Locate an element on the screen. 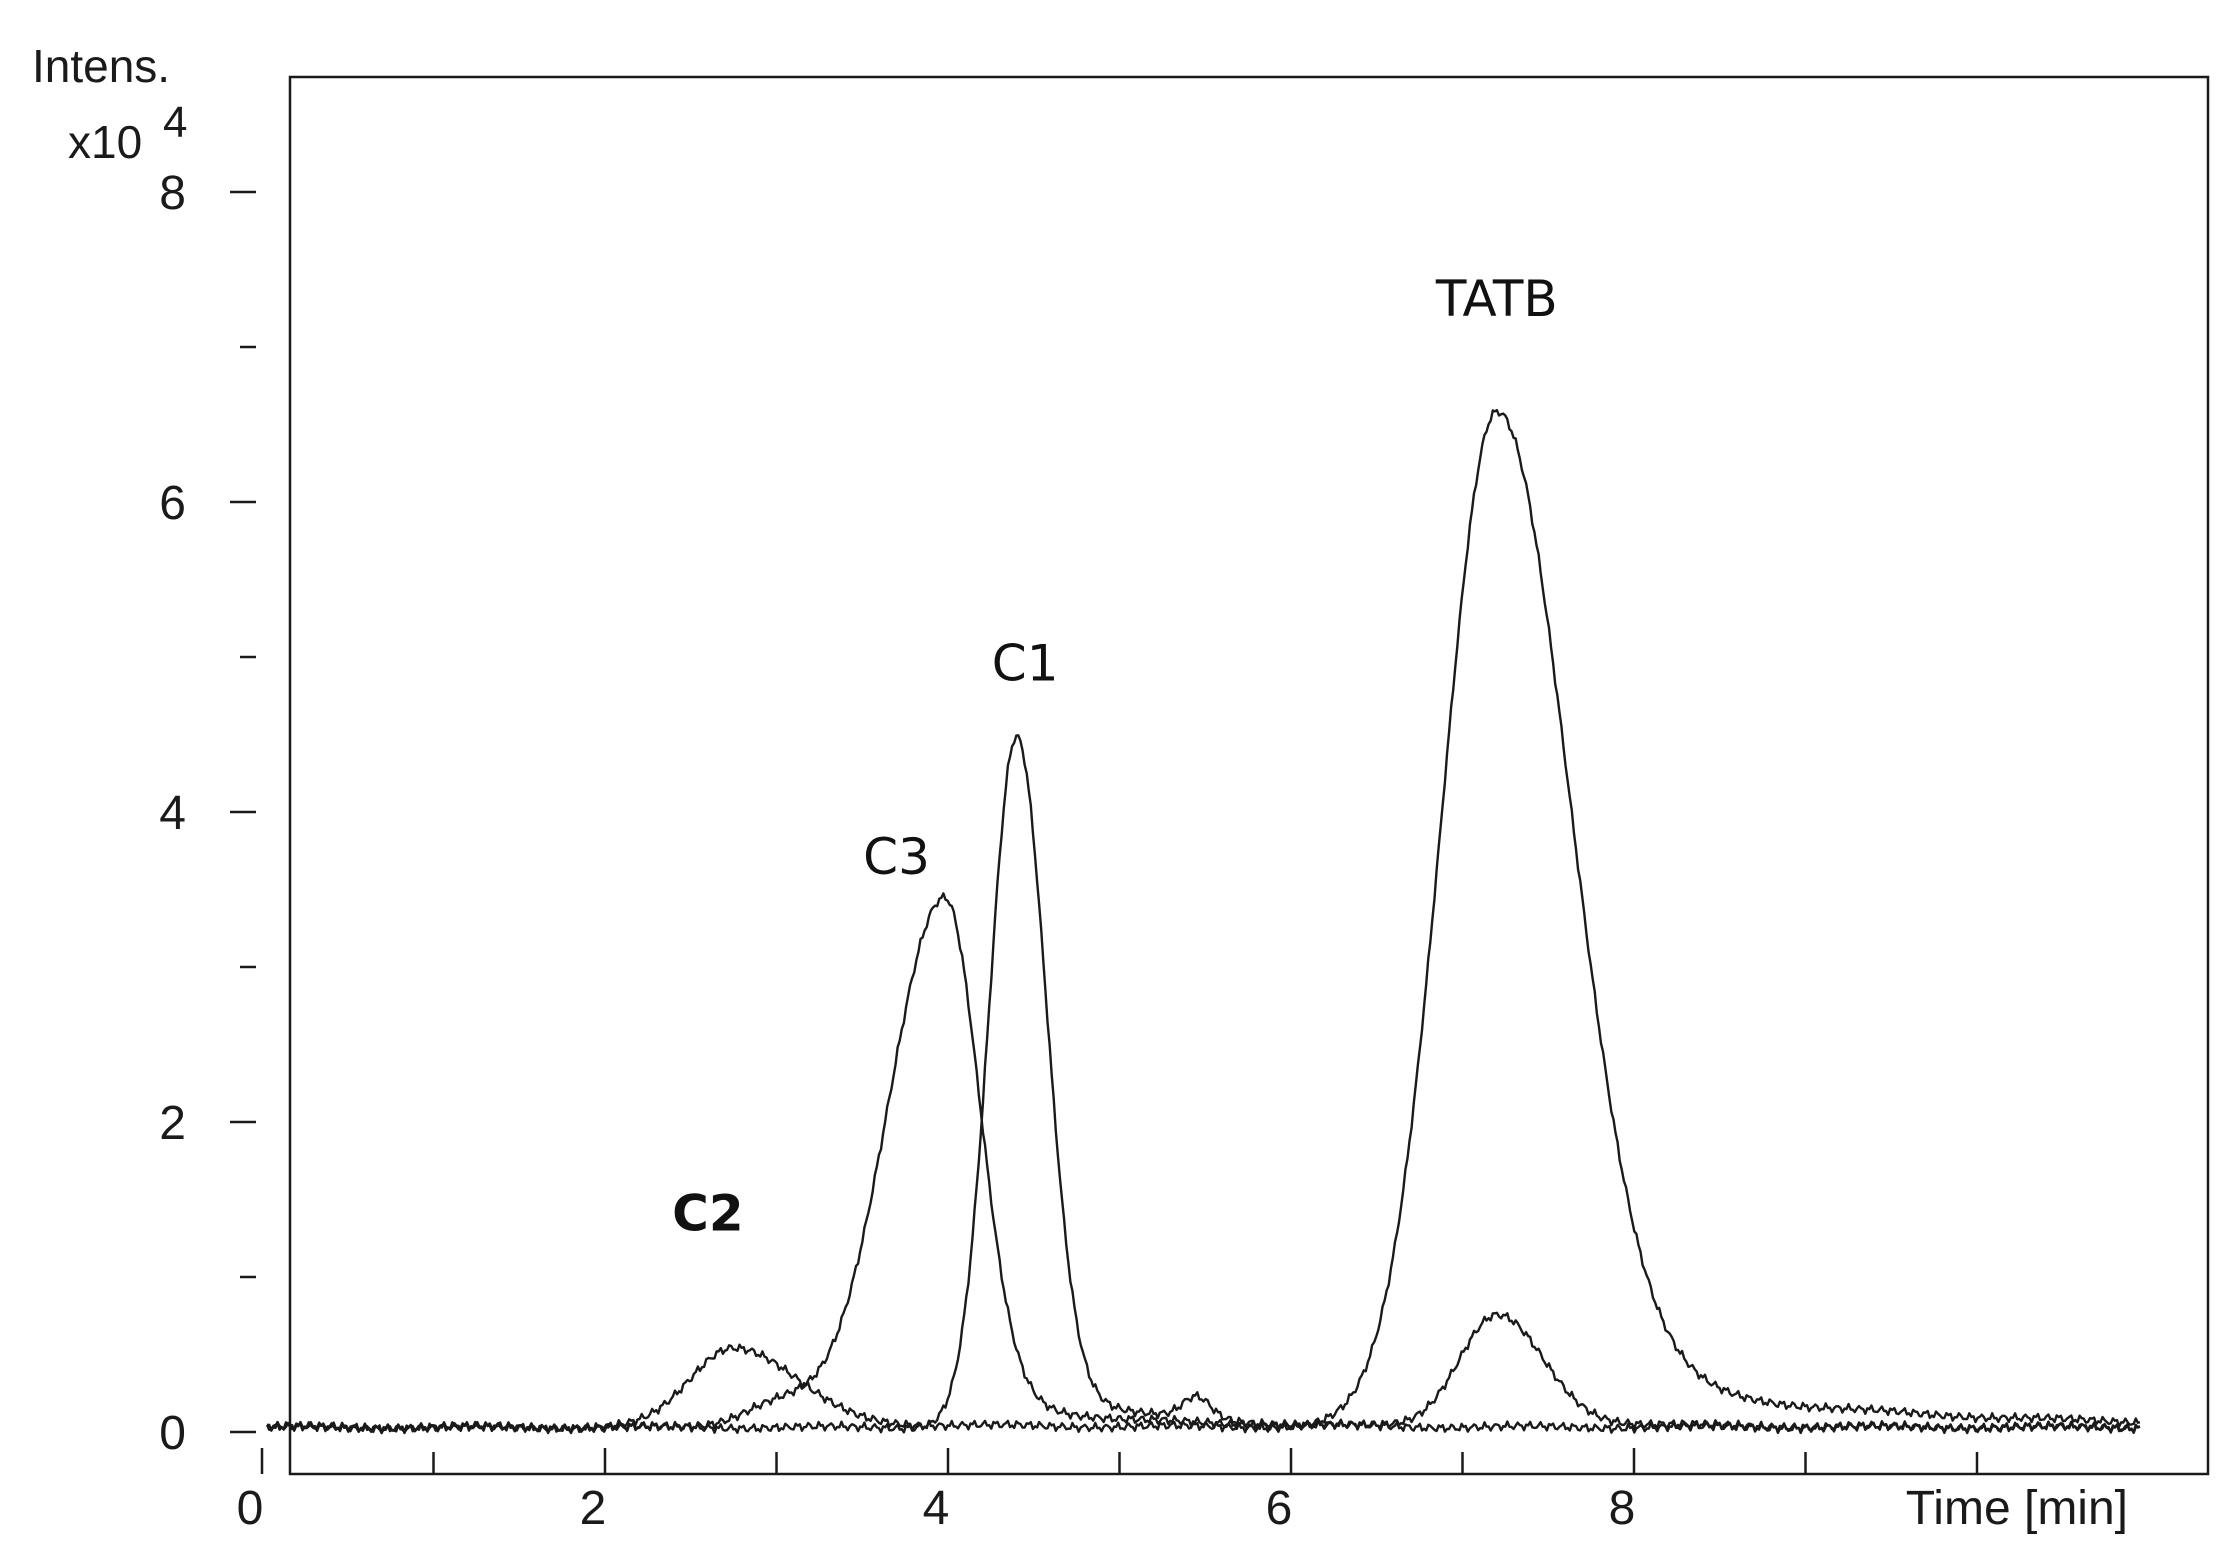  y-tick-label: 4 is located at coordinates (172, 813).